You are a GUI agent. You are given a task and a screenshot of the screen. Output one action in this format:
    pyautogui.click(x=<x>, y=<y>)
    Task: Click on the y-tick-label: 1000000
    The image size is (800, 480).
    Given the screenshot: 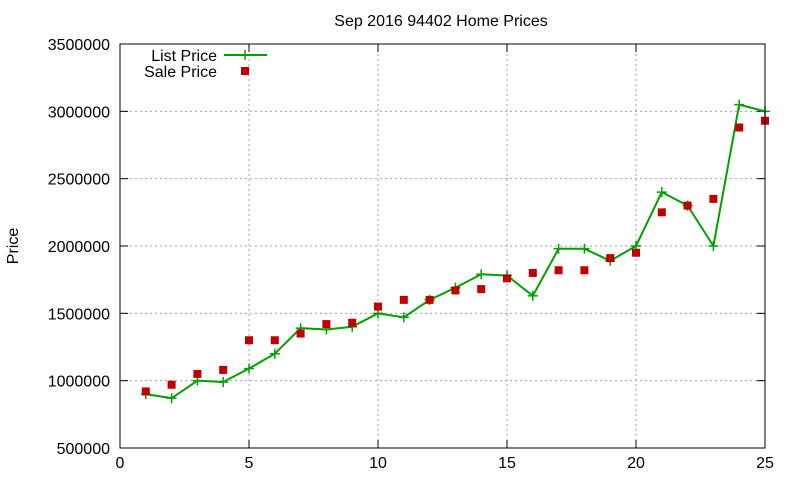 What is the action you would take?
    pyautogui.click(x=79, y=382)
    